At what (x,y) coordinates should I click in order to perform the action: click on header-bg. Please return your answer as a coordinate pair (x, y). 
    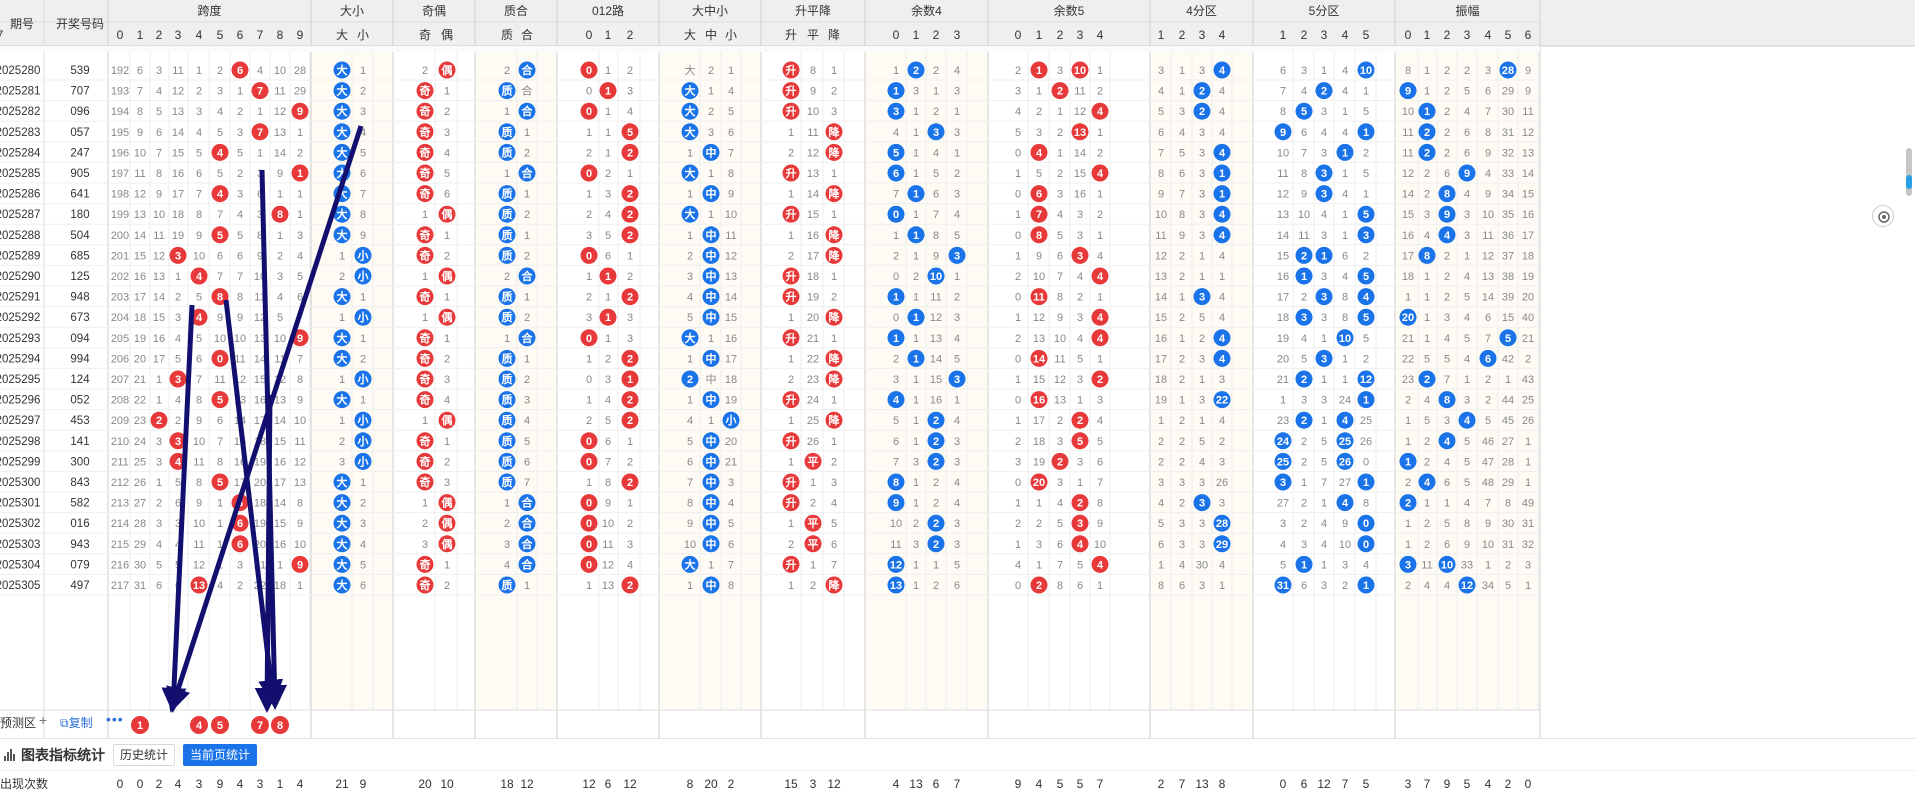
    Looking at the image, I should click on (957, 23).